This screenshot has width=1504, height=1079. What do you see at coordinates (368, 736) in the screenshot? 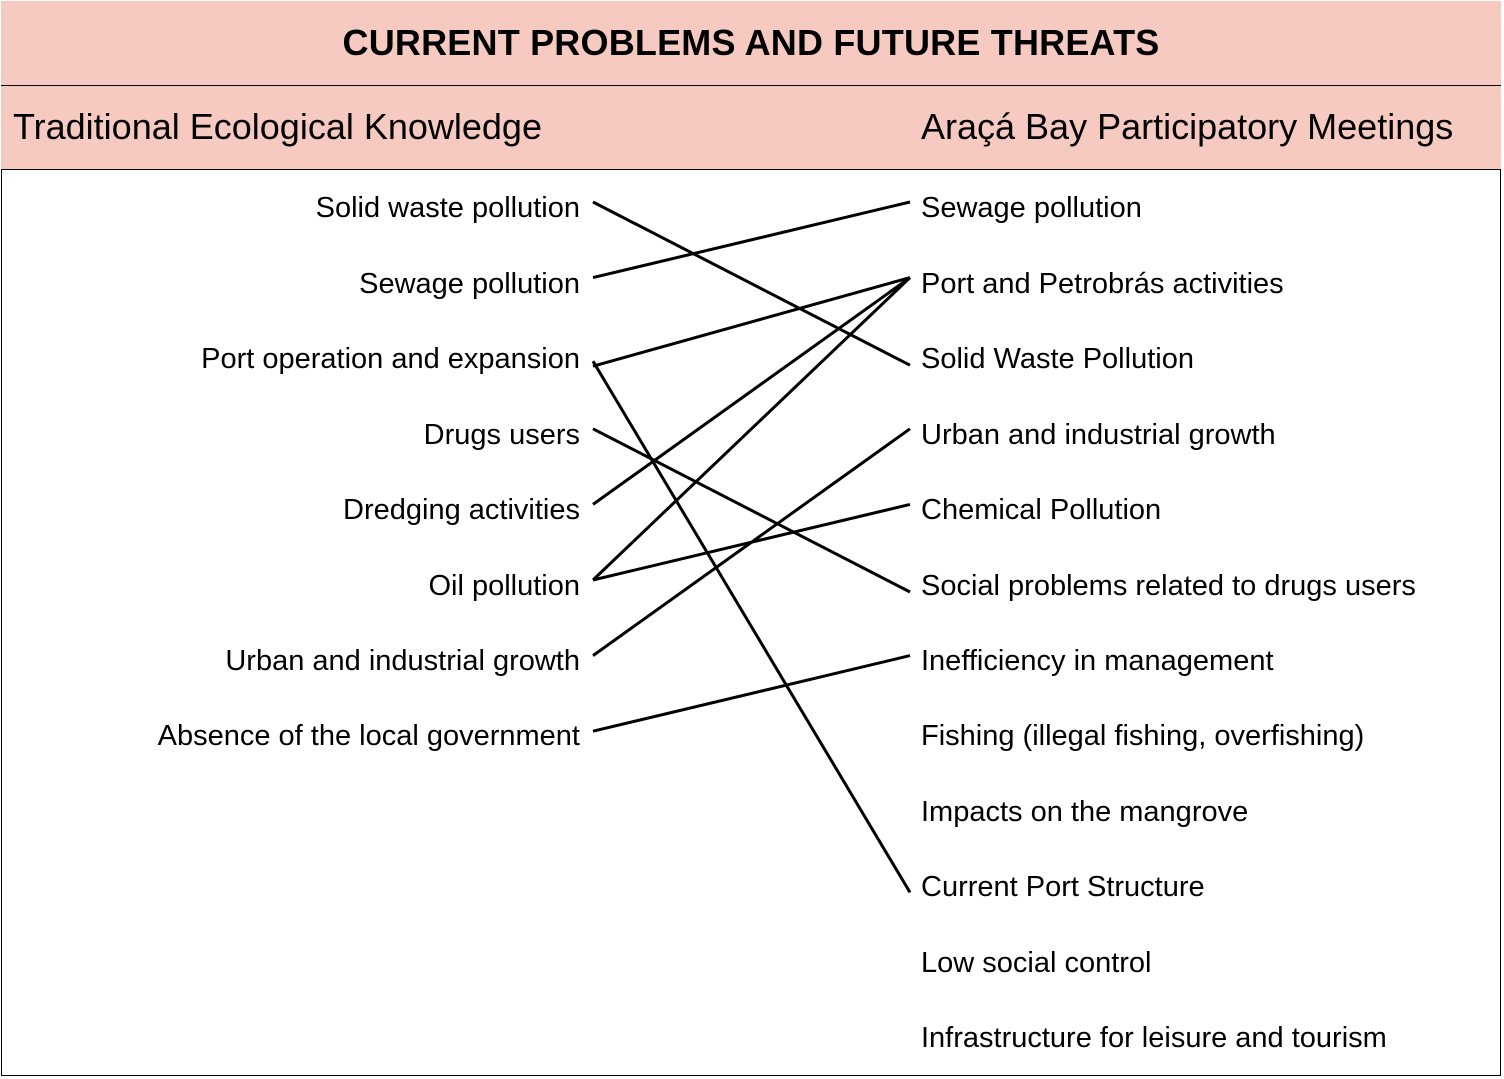
I see `left-item: Absence of the local government` at bounding box center [368, 736].